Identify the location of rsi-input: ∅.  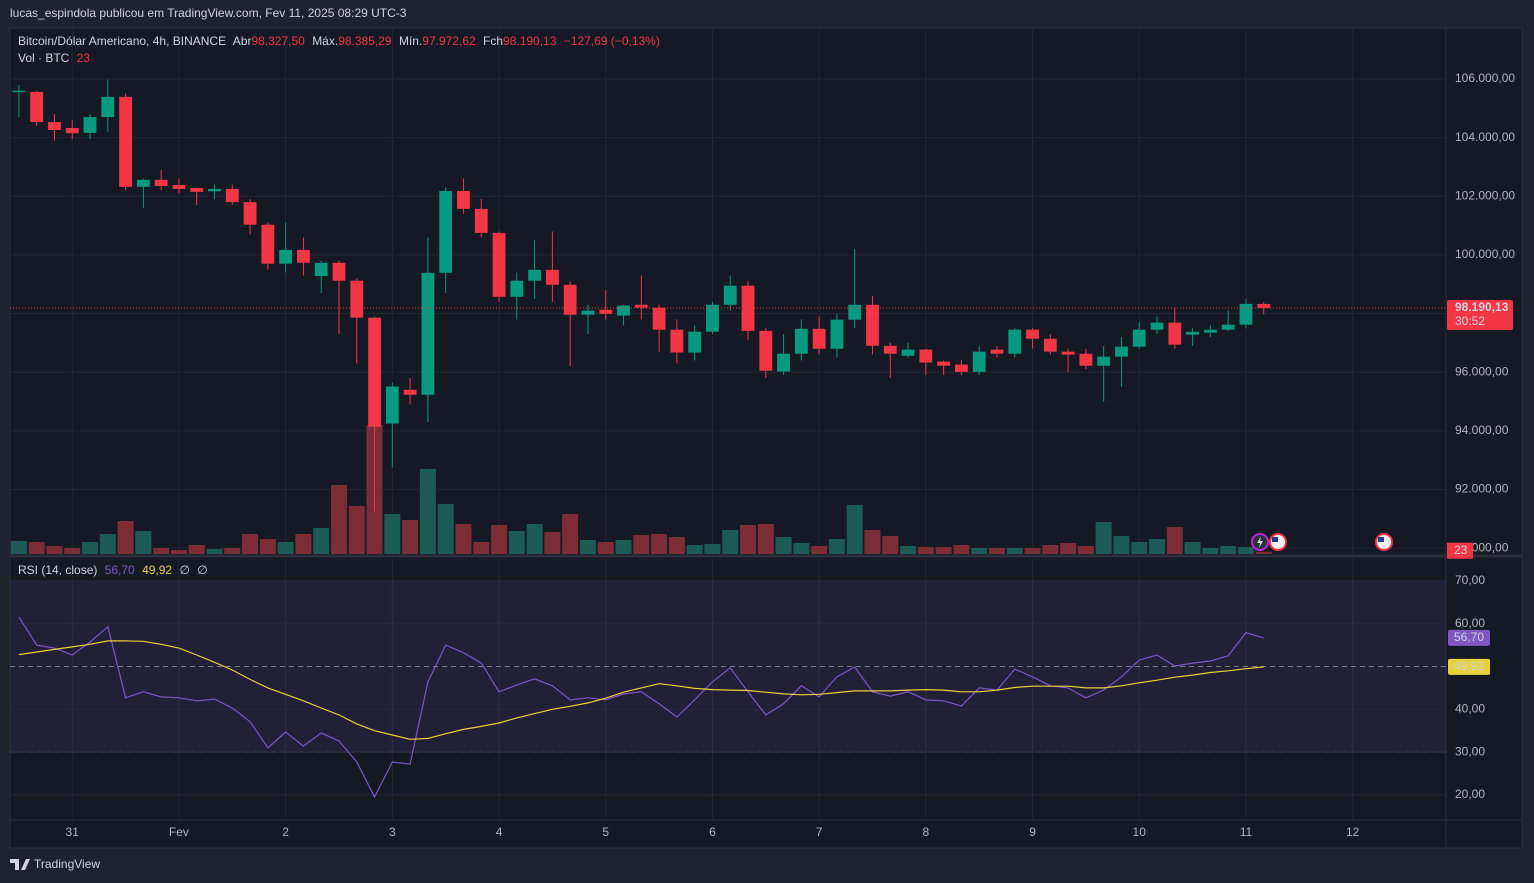
(184, 570).